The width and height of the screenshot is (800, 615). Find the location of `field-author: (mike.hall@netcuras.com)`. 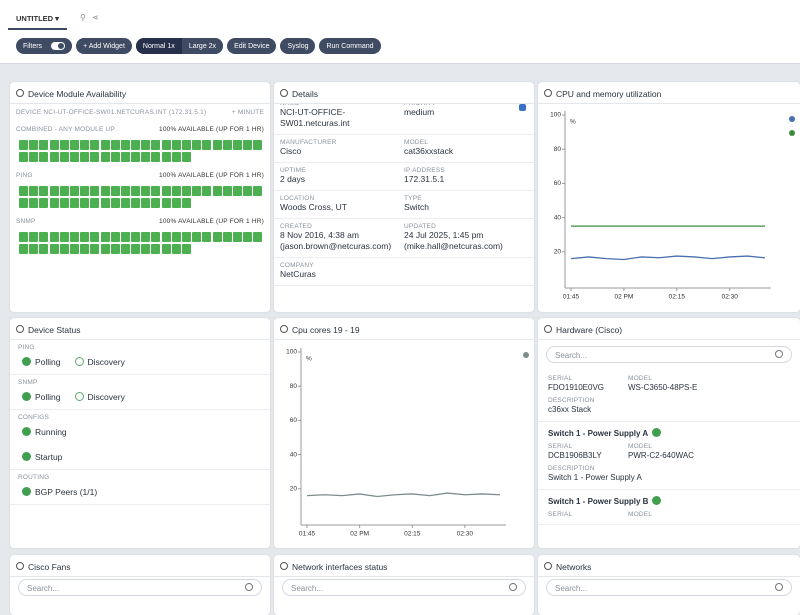

field-author: (mike.hall@netcuras.com) is located at coordinates (453, 246).